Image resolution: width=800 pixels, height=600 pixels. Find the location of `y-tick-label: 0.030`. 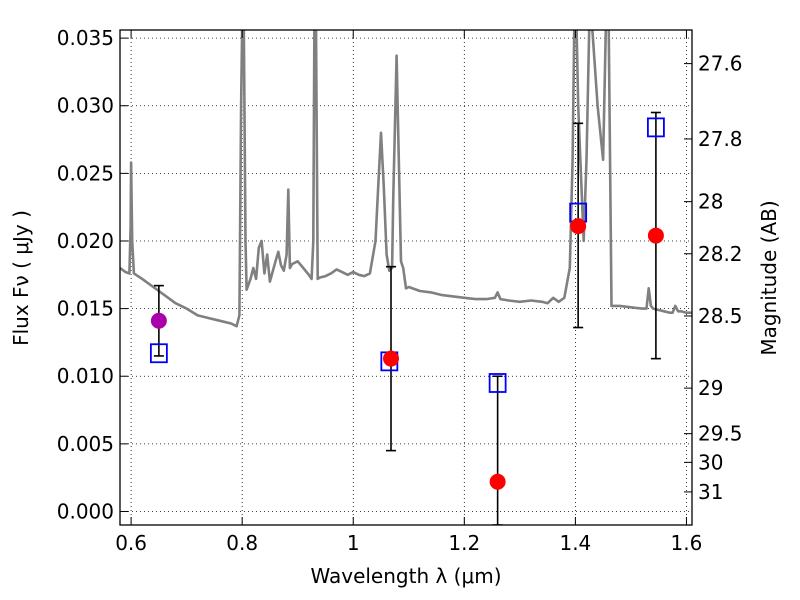

y-tick-label: 0.030 is located at coordinates (85, 106).